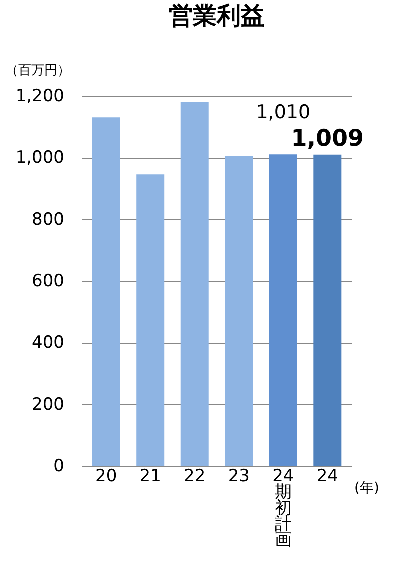 The image size is (404, 568). Describe the element at coordinates (239, 476) in the screenshot. I see `x-tick-label: 23` at that location.